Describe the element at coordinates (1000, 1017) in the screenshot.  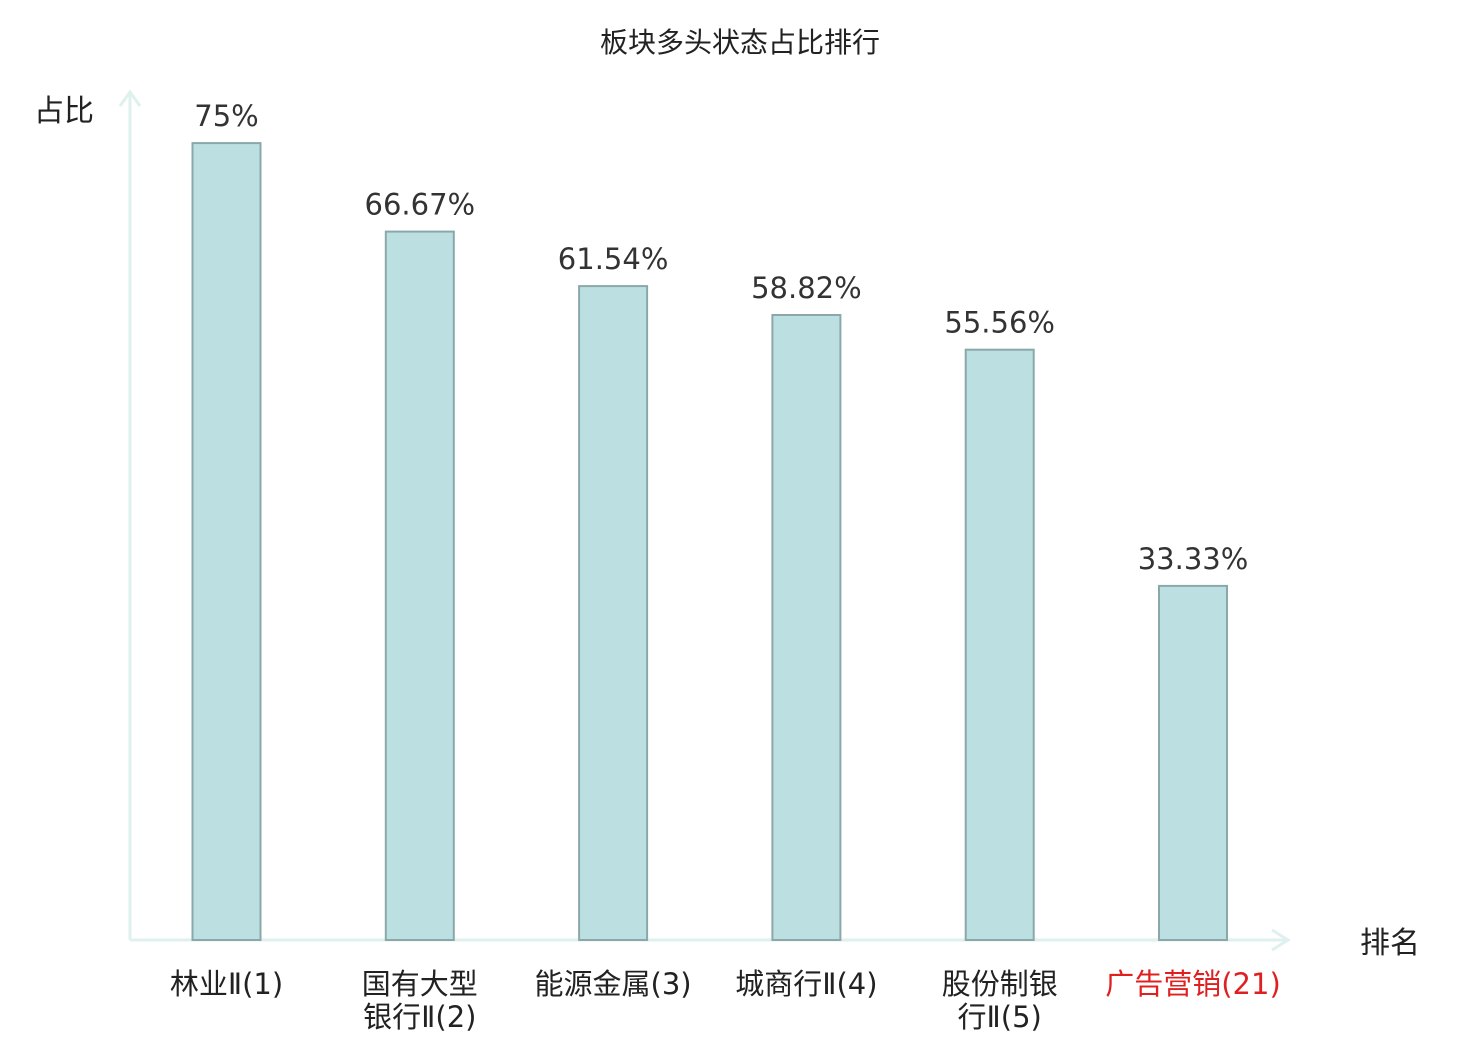
I see `category-label-line: 行Ⅱ(5)` at that location.